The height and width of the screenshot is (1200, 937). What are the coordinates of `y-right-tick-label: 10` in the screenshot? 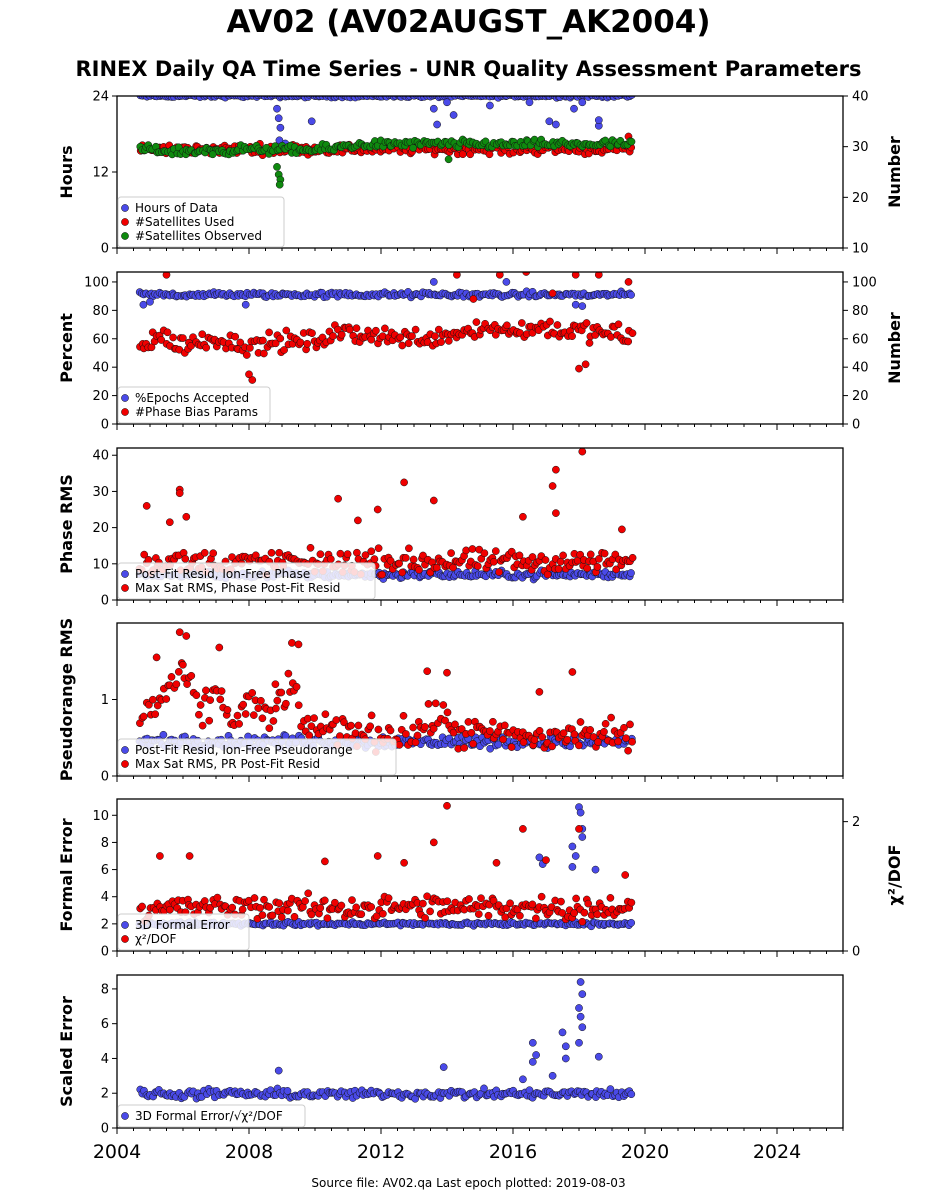 It's located at (860, 249).